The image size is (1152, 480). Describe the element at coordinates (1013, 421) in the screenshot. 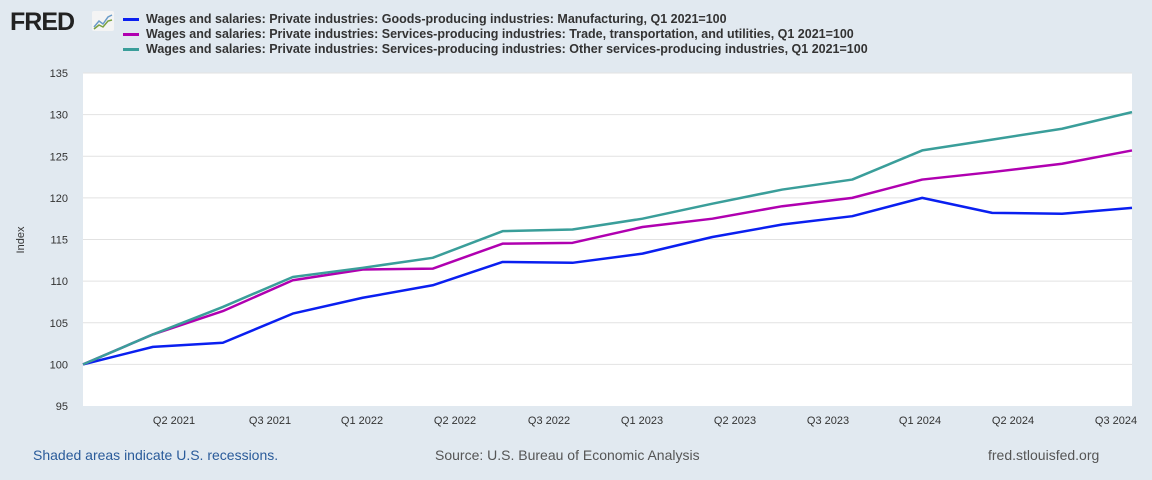

I see `x-tick-label: Q2 2024` at that location.